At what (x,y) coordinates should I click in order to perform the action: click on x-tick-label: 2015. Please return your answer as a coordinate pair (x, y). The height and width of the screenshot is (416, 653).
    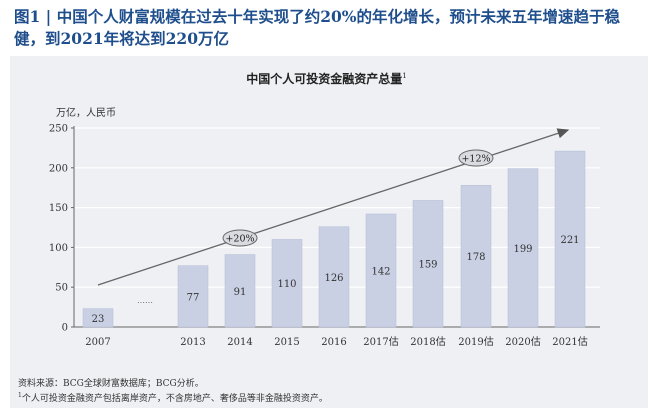
    Looking at the image, I should click on (286, 342).